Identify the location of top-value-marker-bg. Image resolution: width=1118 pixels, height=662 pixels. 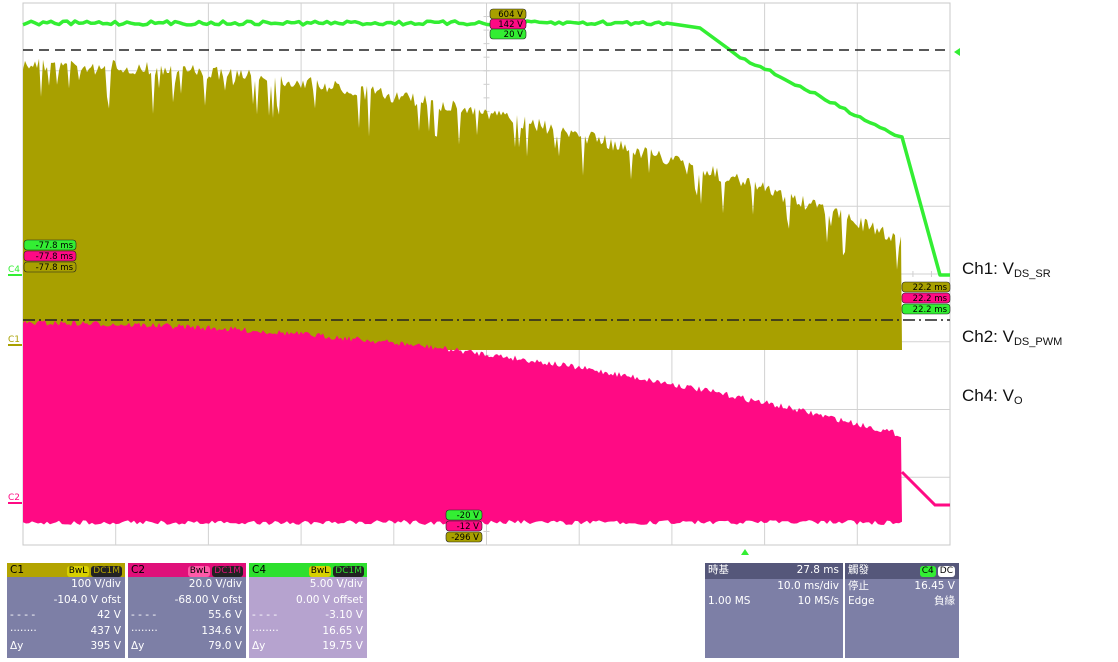
(508, 34).